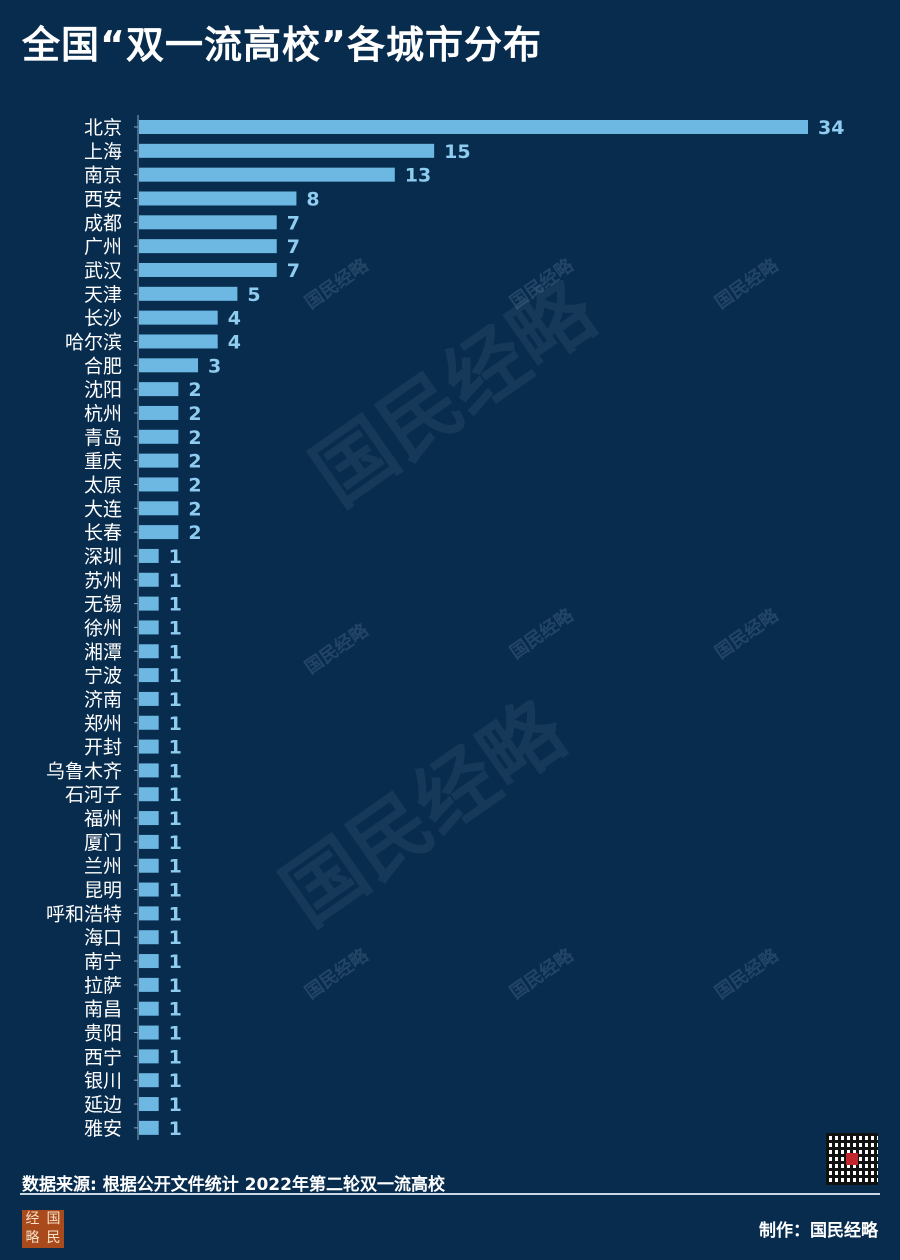 The image size is (900, 1260). What do you see at coordinates (103, 819) in the screenshot?
I see `category-label: 福州` at bounding box center [103, 819].